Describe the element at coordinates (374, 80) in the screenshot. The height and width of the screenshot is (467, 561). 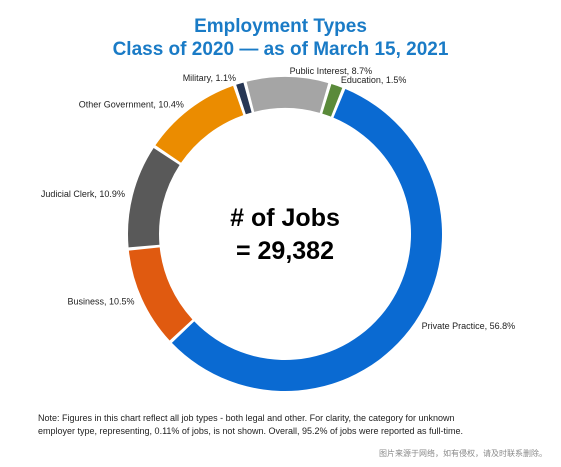
I see `label-education: Education, 1.5%` at that location.